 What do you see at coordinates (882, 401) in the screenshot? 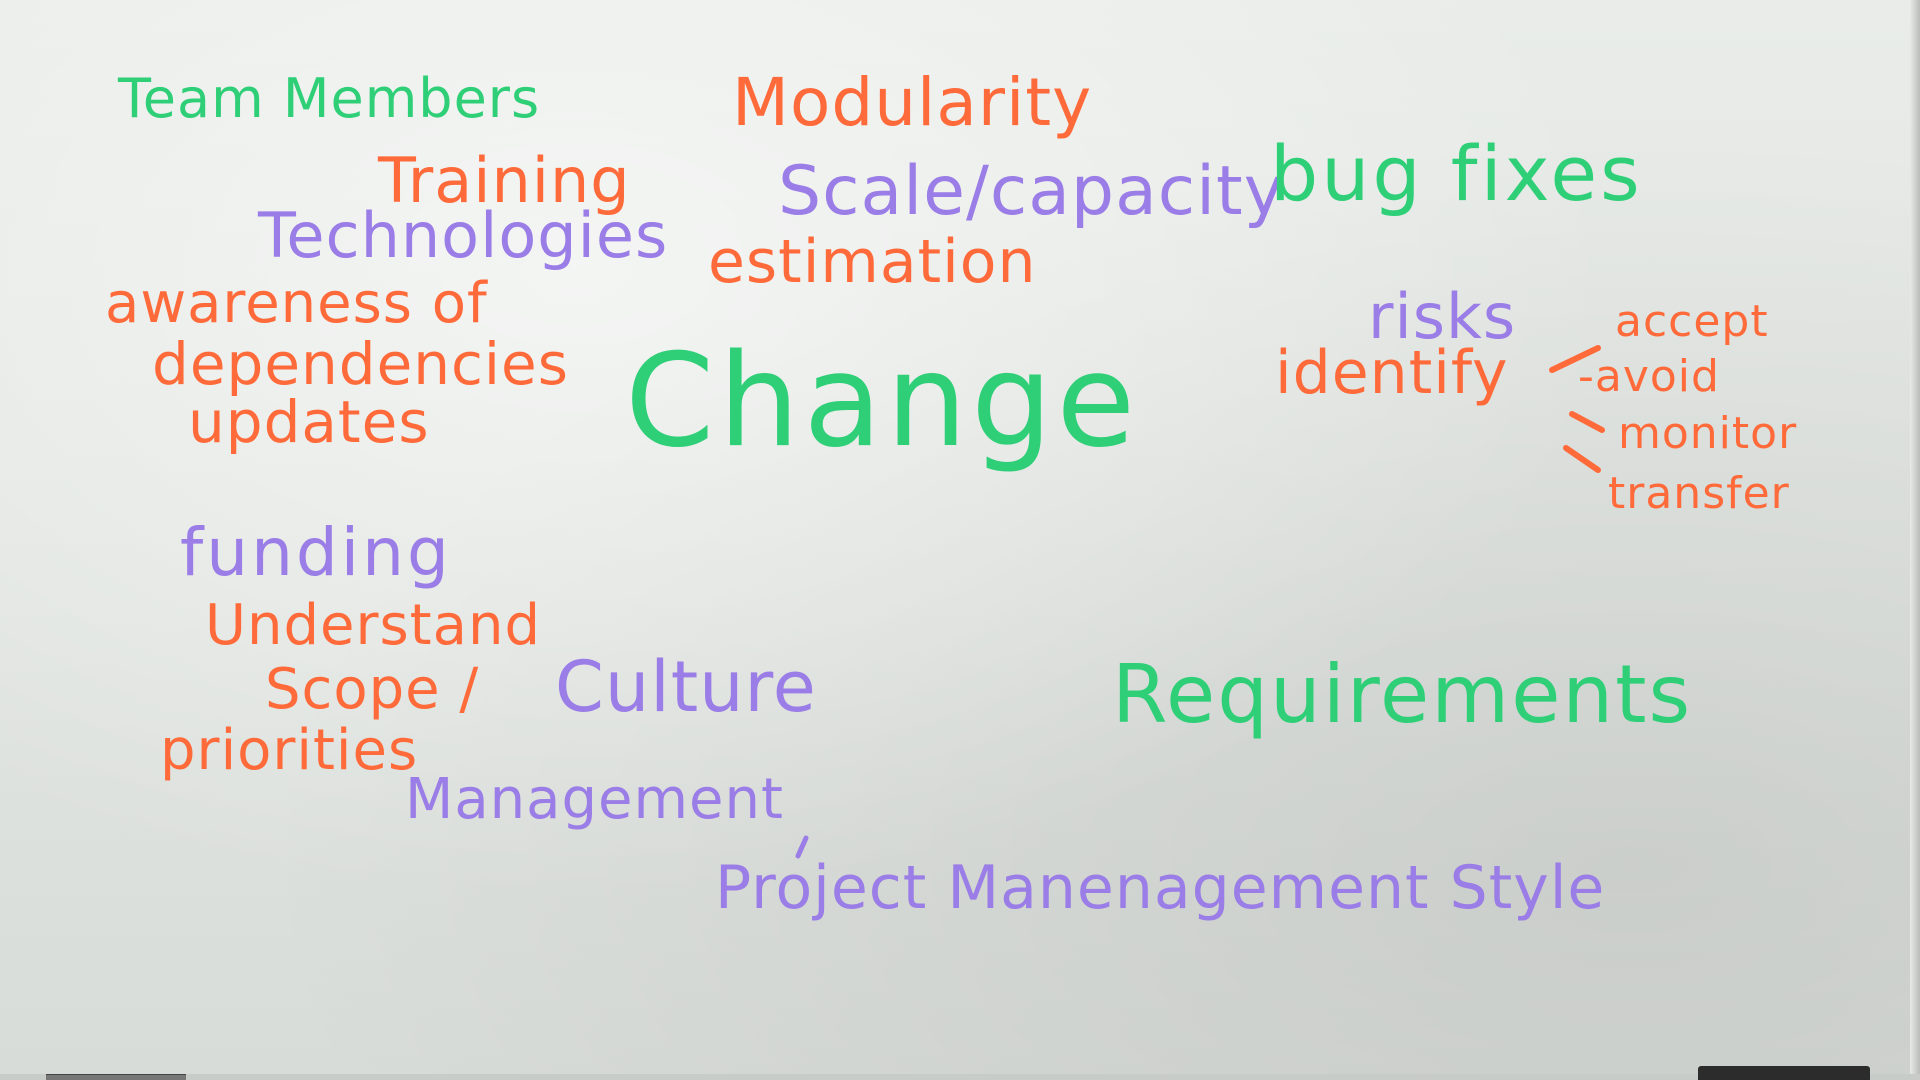
I see `note-change: Change` at bounding box center [882, 401].